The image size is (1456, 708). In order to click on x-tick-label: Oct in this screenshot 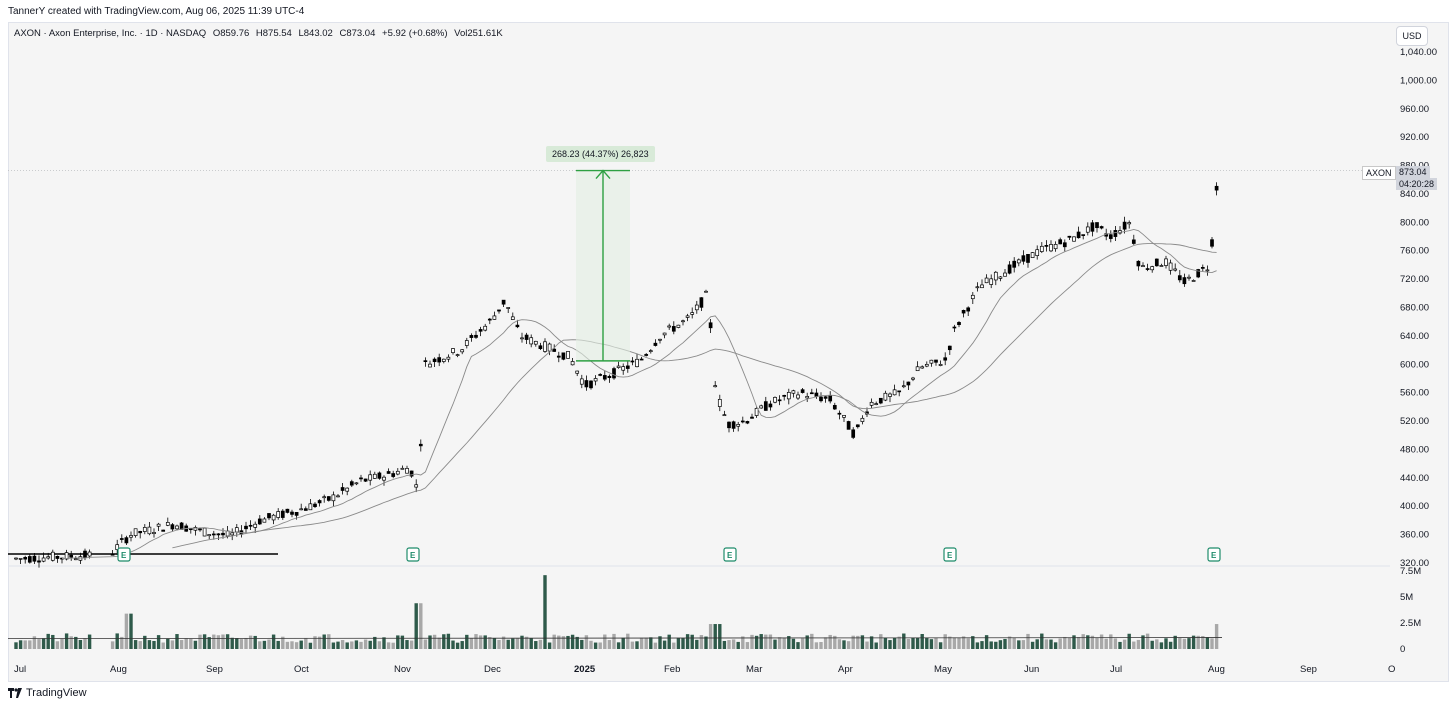, I will do `click(301, 669)`.